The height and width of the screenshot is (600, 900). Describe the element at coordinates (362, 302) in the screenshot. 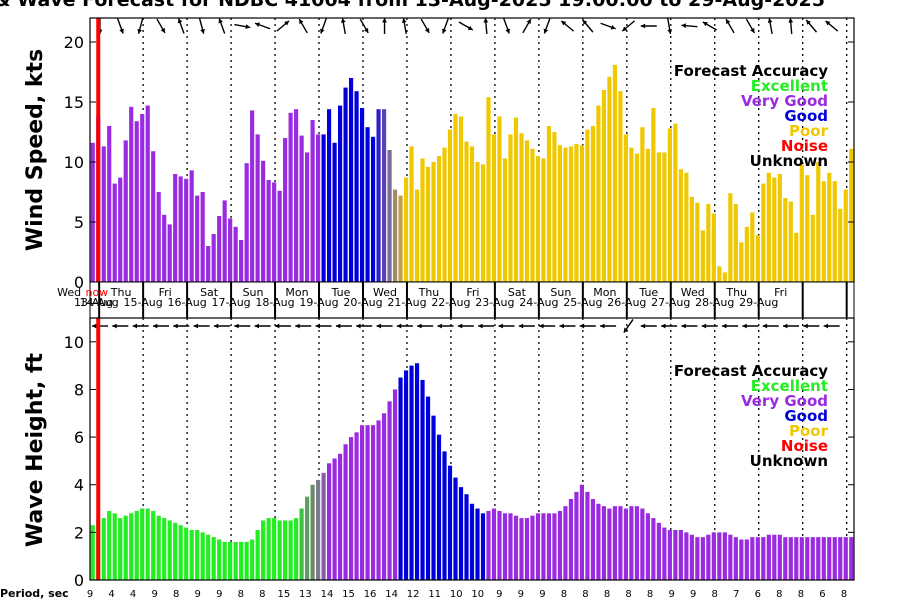

I see `day-date-label: 20-Aug` at that location.